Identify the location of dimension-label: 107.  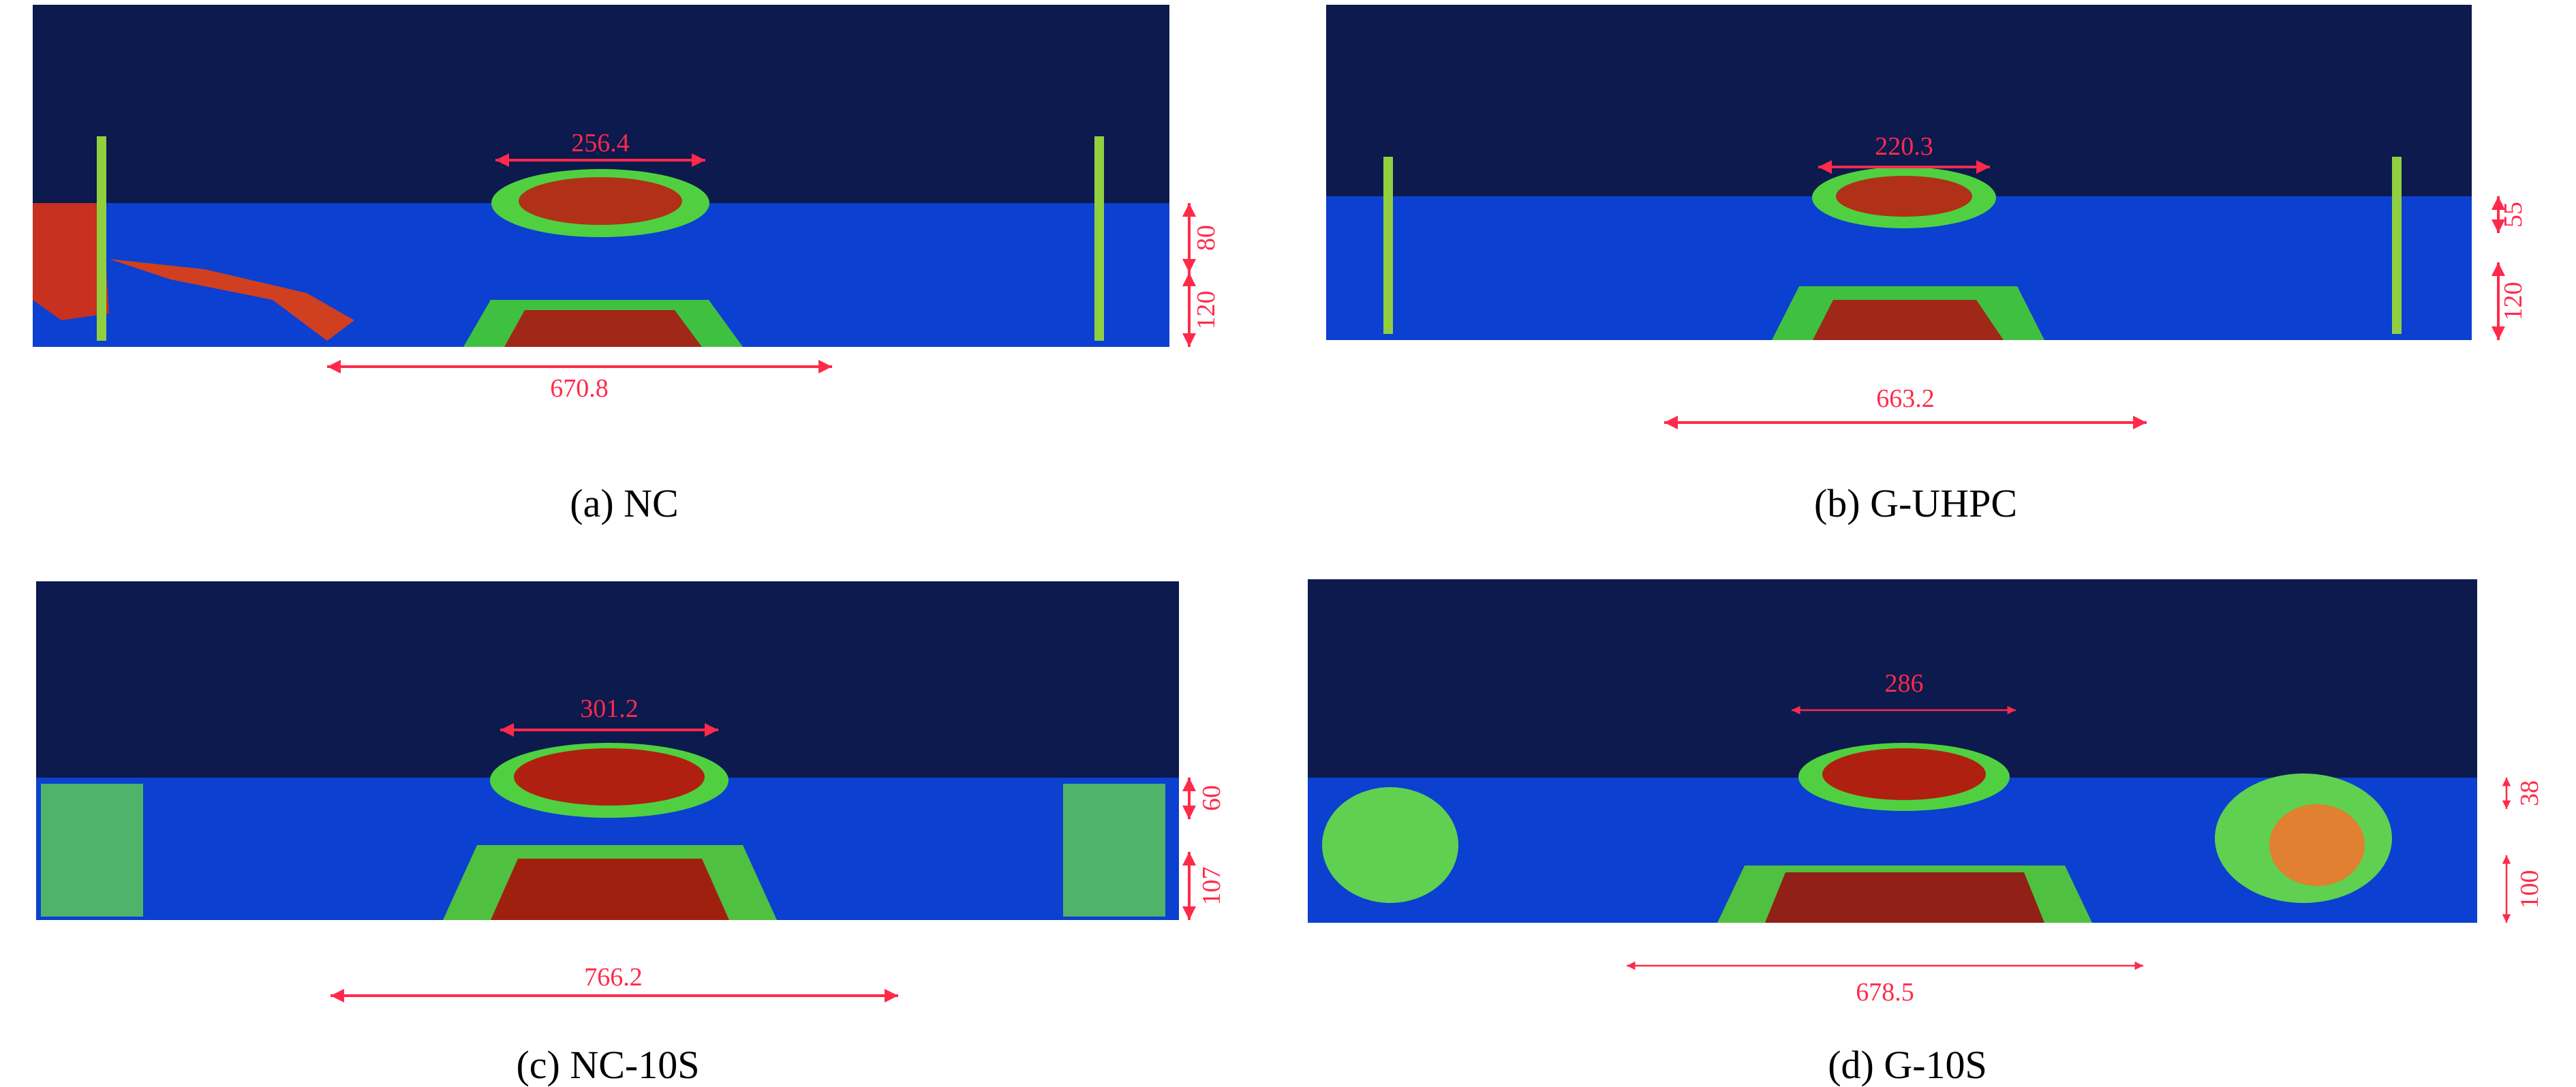
(1211, 886).